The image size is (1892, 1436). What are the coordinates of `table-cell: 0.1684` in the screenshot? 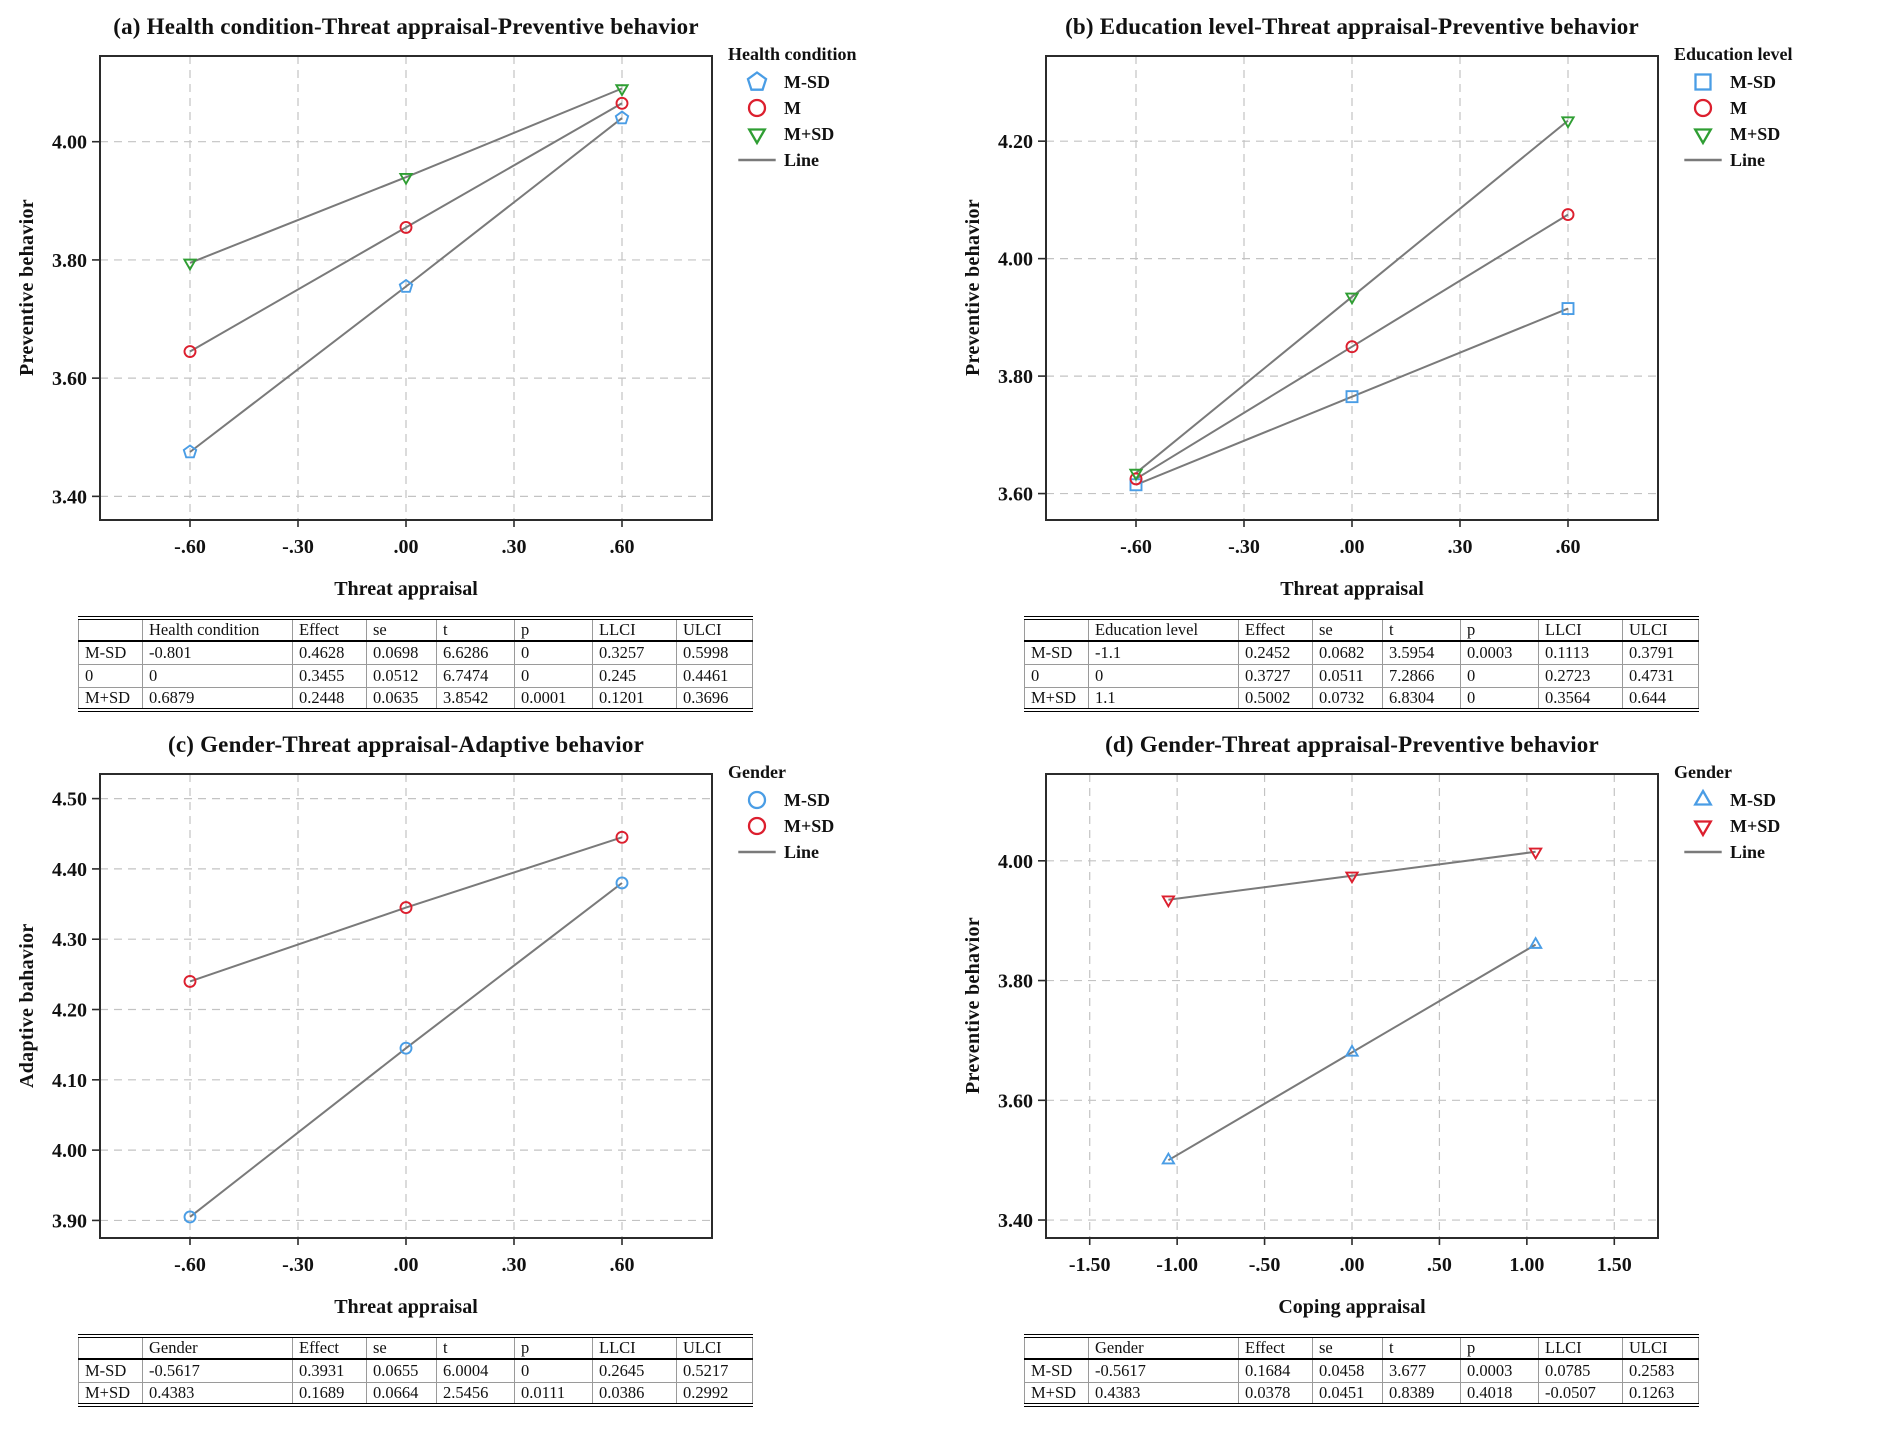 It's located at (1275, 1370).